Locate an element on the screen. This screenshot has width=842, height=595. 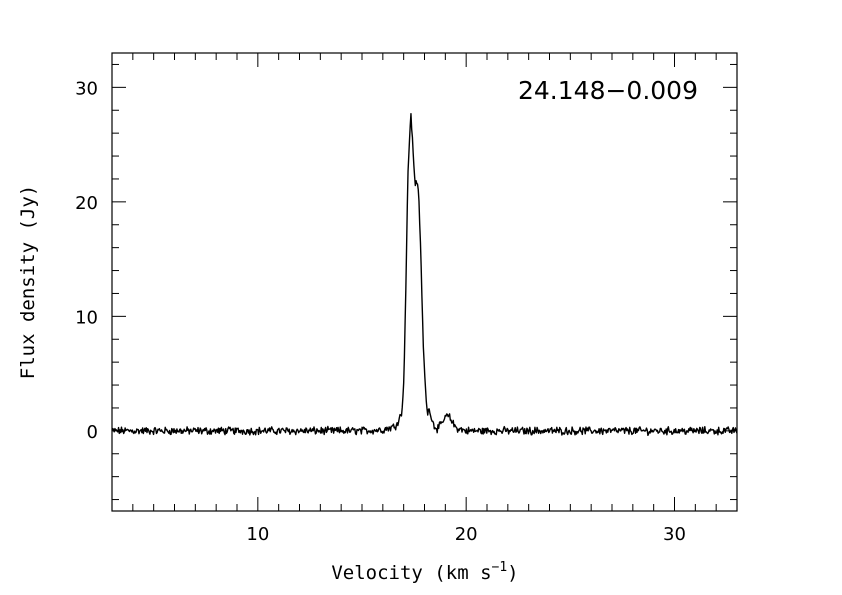
x-axis-title: Velocity (km s−1) is located at coordinates (424, 572).